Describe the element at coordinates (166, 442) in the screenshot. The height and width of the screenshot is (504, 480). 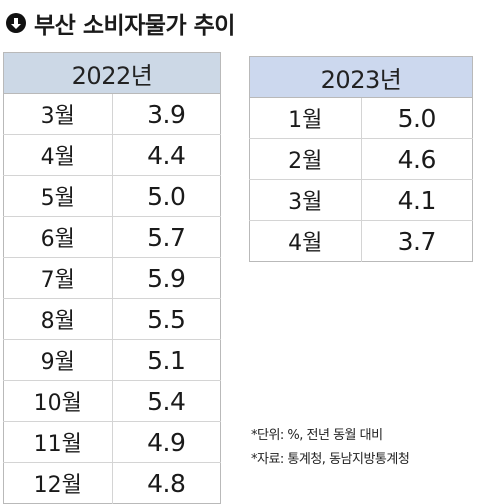
I see `value-cell: 4.9` at that location.